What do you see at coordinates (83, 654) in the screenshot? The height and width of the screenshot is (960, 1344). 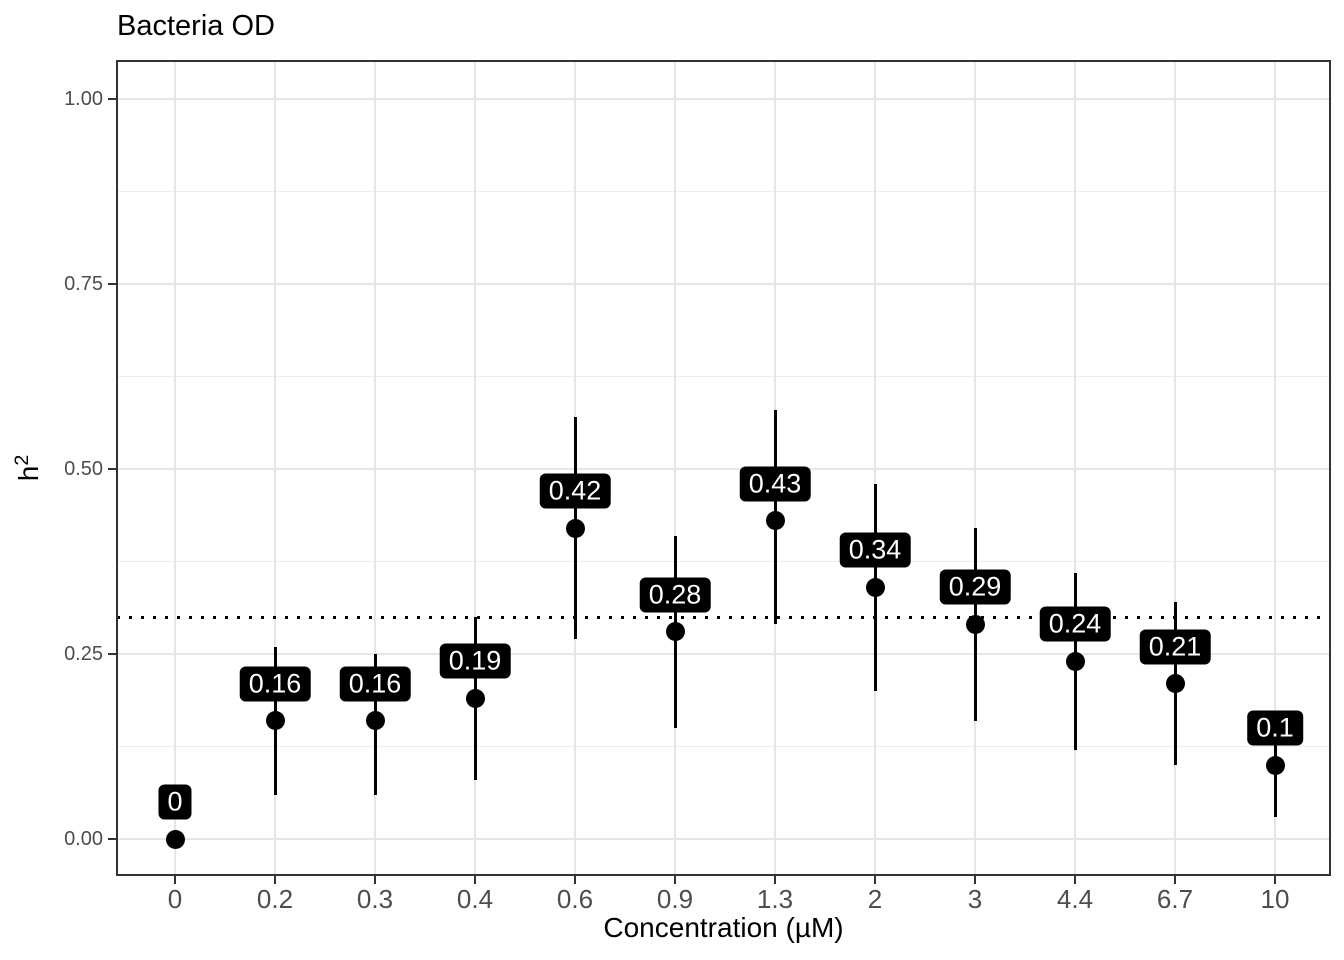 I see `y-tick-label: 0.25` at bounding box center [83, 654].